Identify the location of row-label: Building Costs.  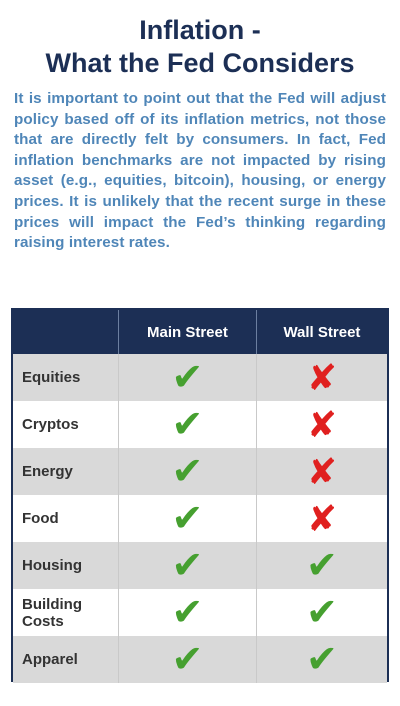
(66, 612).